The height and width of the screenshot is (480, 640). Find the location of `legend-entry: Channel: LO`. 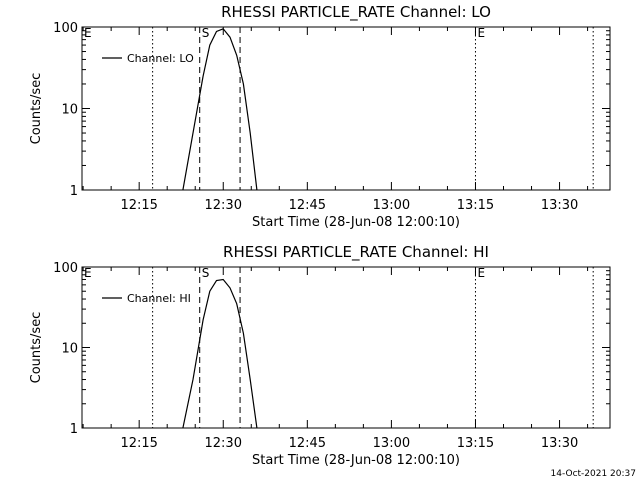

legend-entry: Channel: LO is located at coordinates (160, 58).